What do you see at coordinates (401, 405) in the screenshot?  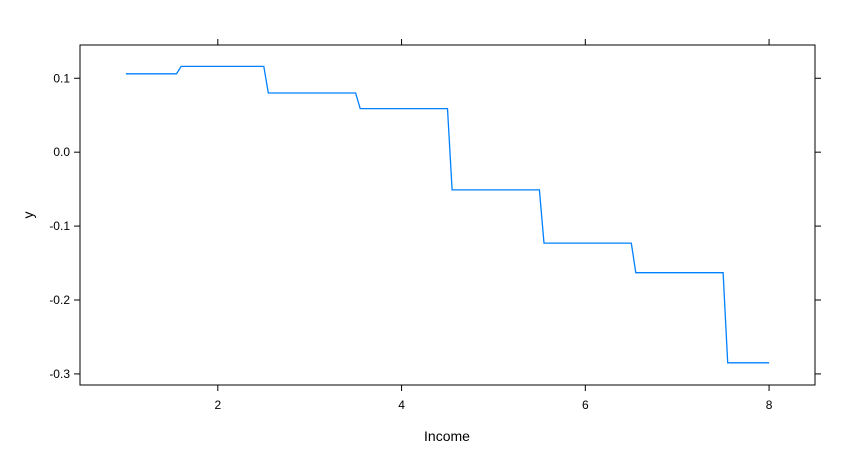 I see `x-tick-label-1: 4` at bounding box center [401, 405].